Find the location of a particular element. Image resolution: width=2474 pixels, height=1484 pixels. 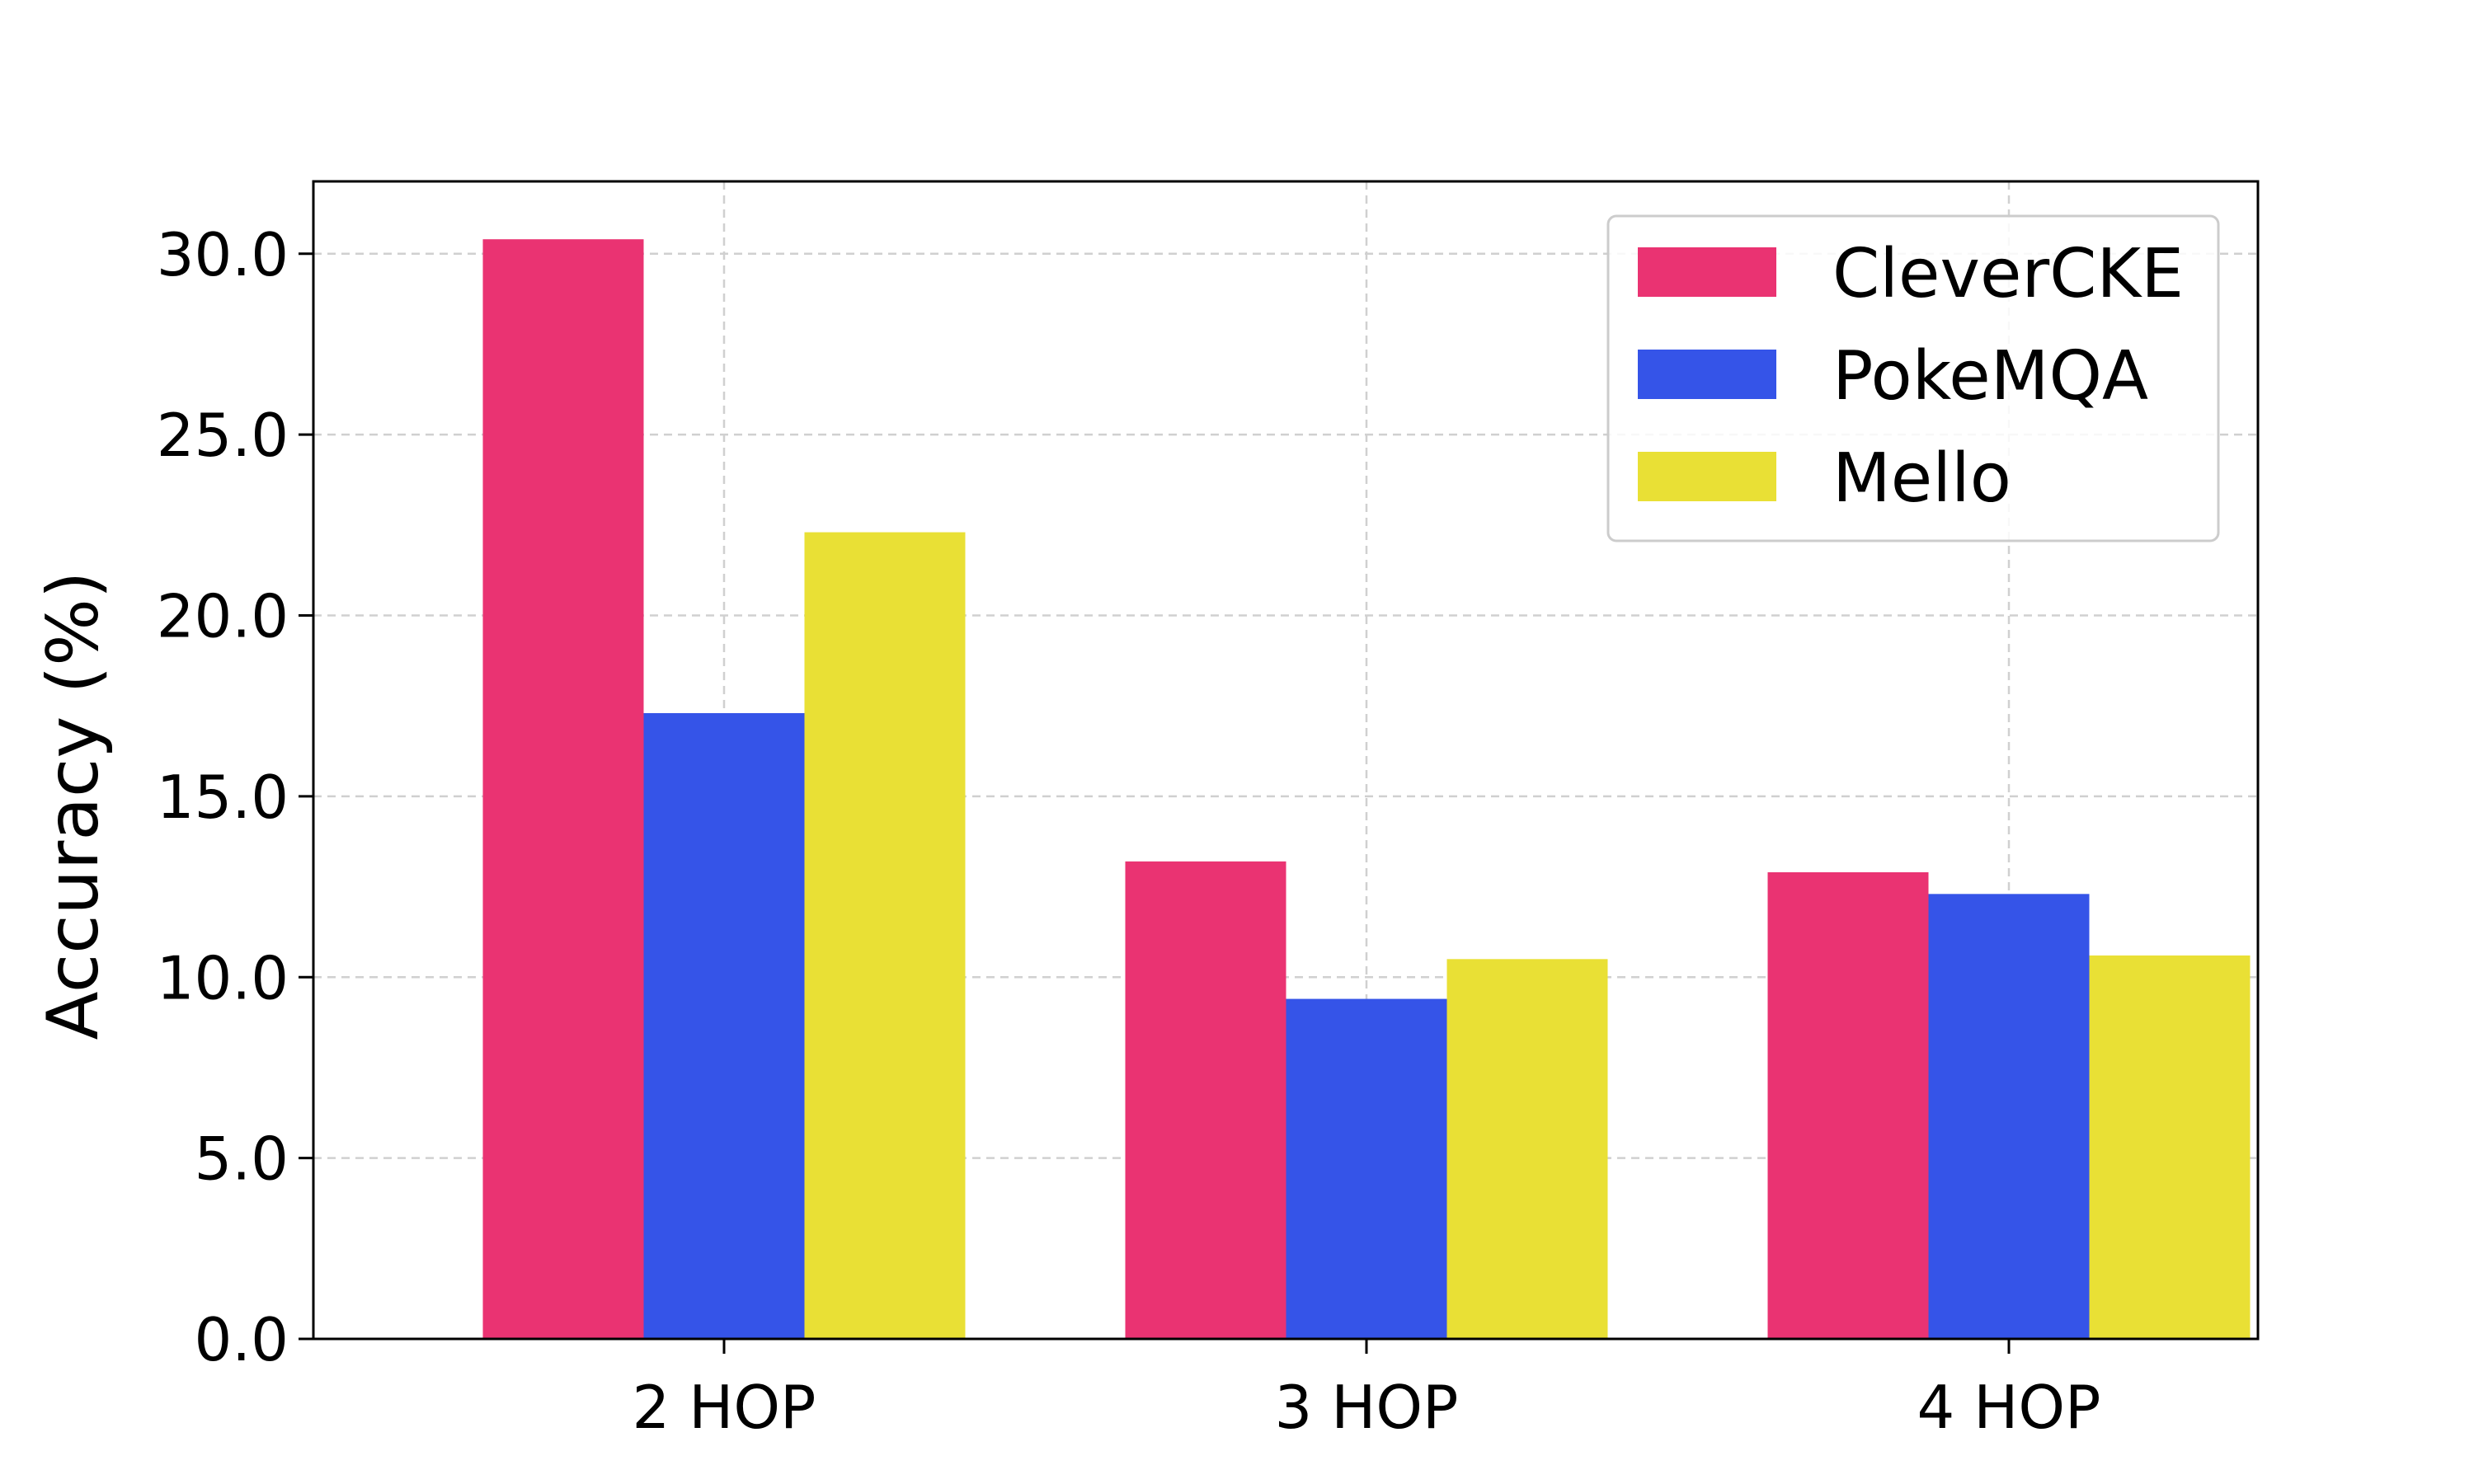

bar-clevercke-3-hop is located at coordinates (1205, 1100).